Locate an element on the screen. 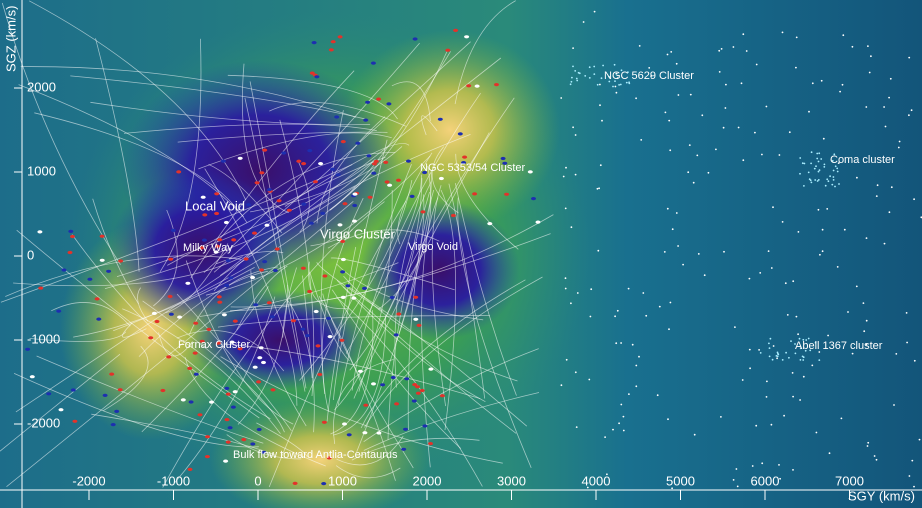 This screenshot has width=922, height=508. annotation: Bulk flow toward Antlia-Centaurus is located at coordinates (315, 455).